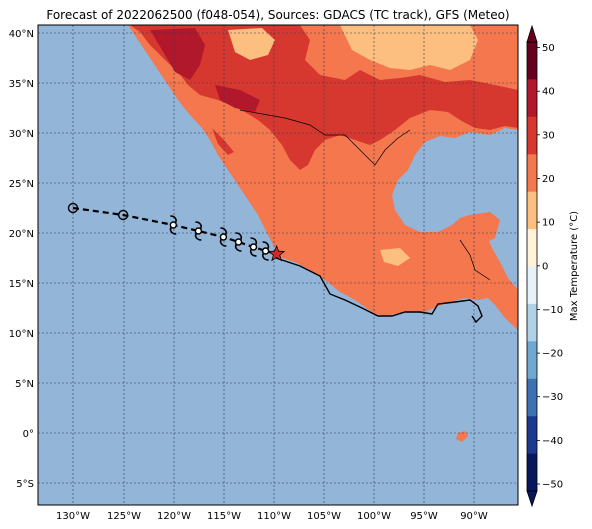 Image resolution: width=592 pixels, height=529 pixels. Describe the element at coordinates (21, 184) in the screenshot. I see `lat-tick-label: 25°N` at that location.